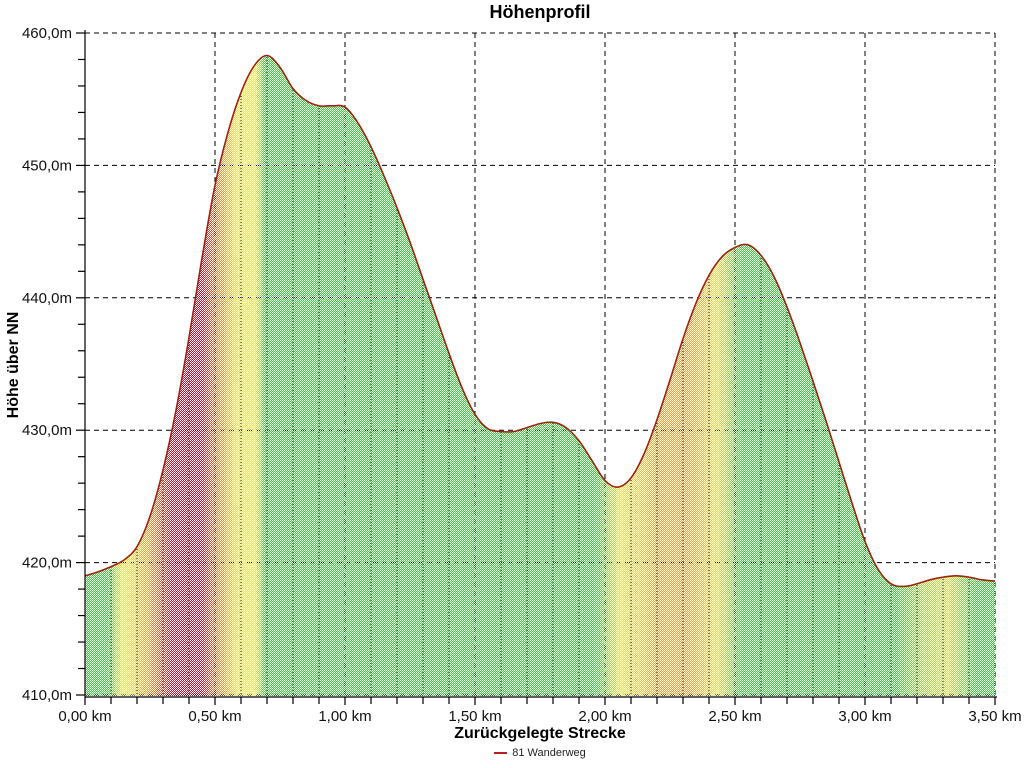 The width and height of the screenshot is (1024, 768). I want to click on y-tick-label: 430,0m, so click(47, 430).